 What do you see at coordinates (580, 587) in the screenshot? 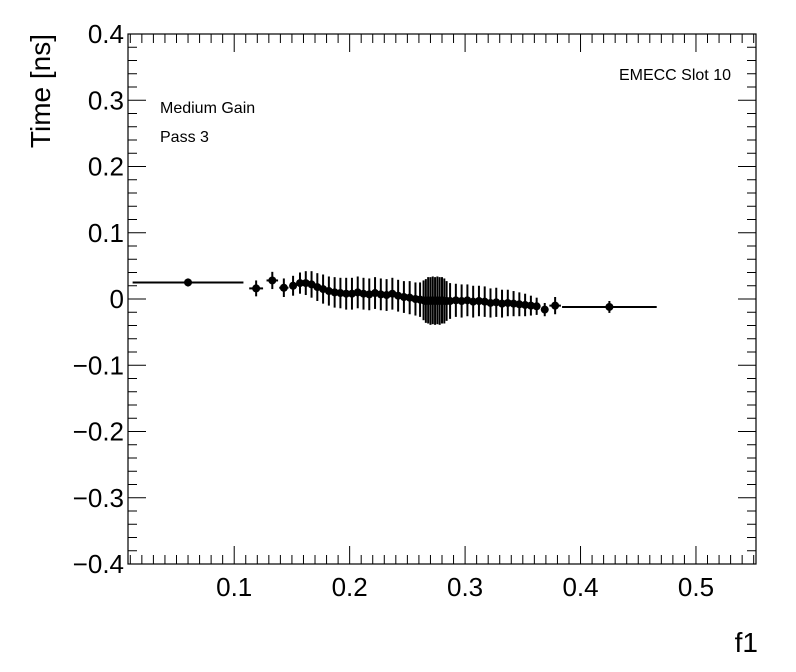
I see `x-tick-label: 0.4` at bounding box center [580, 587].